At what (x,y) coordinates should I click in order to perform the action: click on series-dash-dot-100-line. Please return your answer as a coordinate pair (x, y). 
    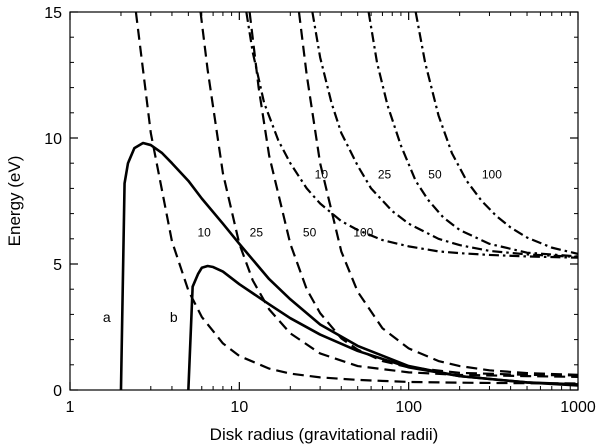
    Looking at the image, I should click on (496, 133).